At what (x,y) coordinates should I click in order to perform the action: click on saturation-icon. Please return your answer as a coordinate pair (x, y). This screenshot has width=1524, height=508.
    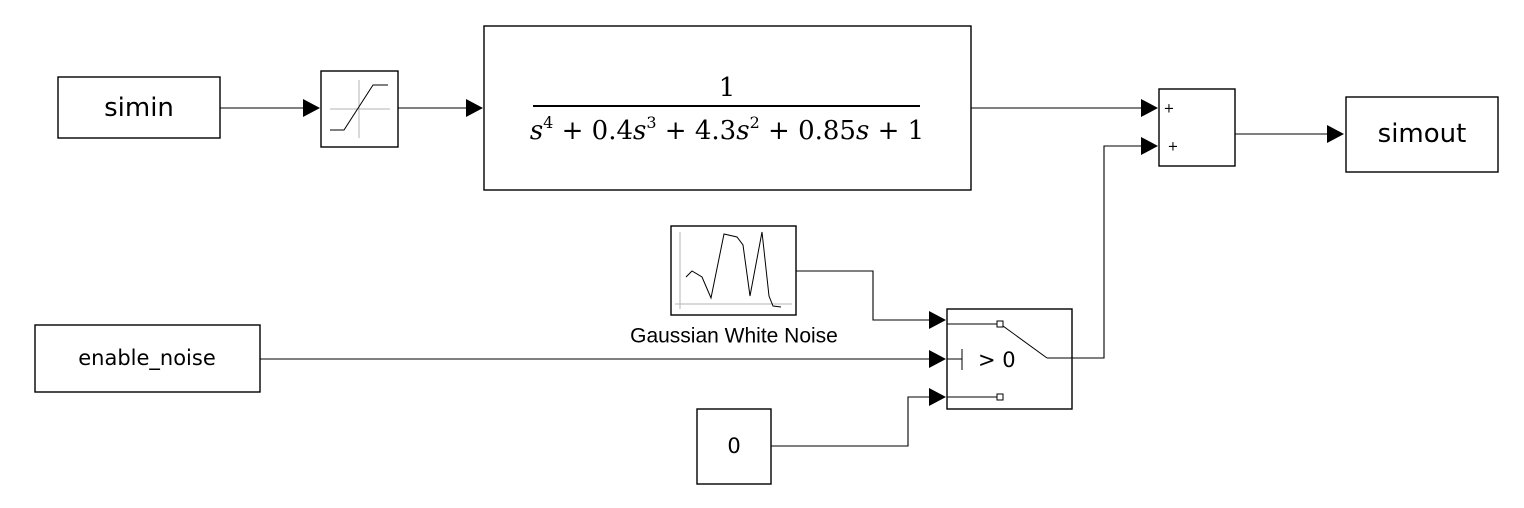
    Looking at the image, I should click on (360, 109).